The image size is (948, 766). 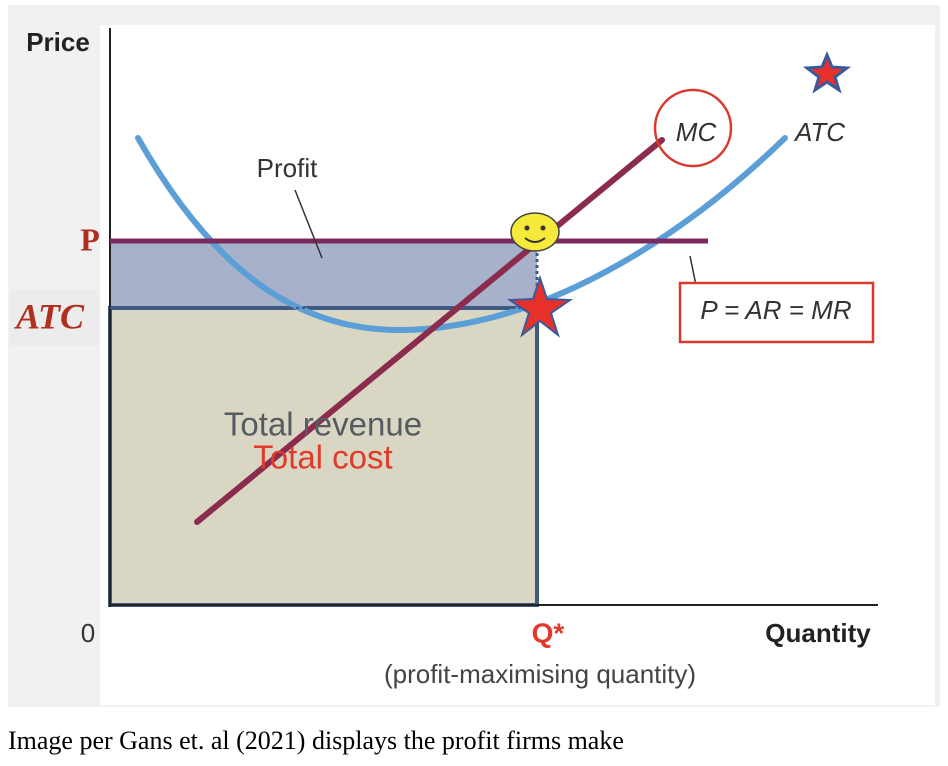 I want to click on mc-circle, so click(x=693, y=128).